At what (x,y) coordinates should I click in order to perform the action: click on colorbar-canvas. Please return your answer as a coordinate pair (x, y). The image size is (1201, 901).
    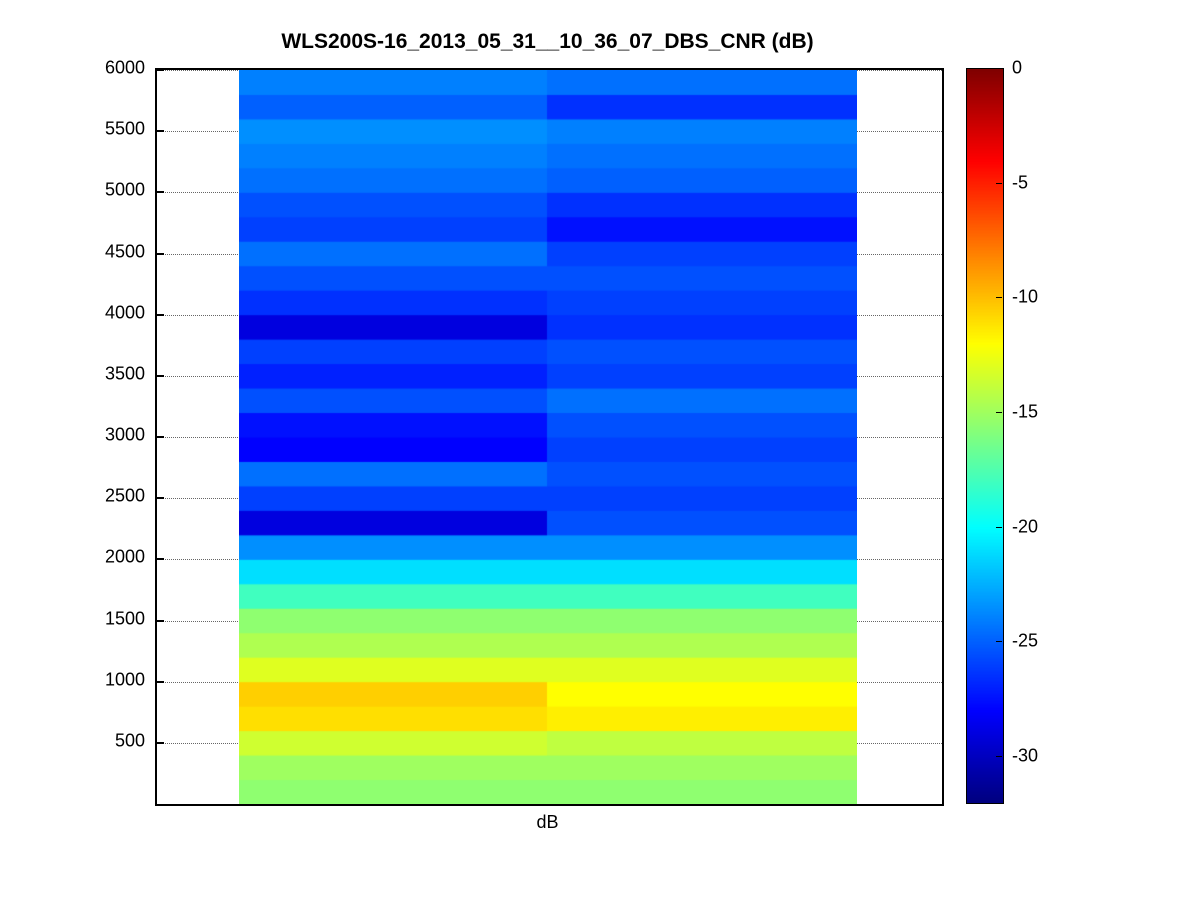
    Looking at the image, I should click on (985, 436).